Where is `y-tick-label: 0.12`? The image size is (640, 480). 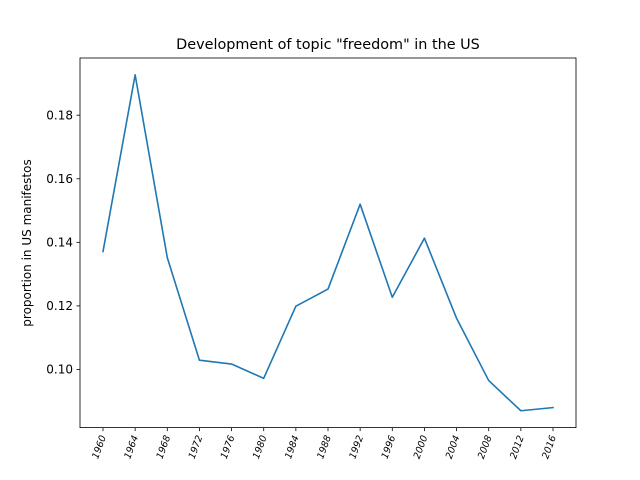
y-tick-label: 0.12 is located at coordinates (59, 306).